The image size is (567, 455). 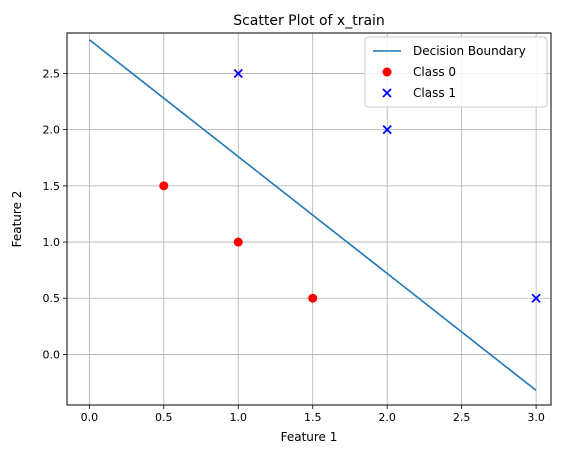 I want to click on legend-entry-line: Decision Boundary, so click(x=449, y=51).